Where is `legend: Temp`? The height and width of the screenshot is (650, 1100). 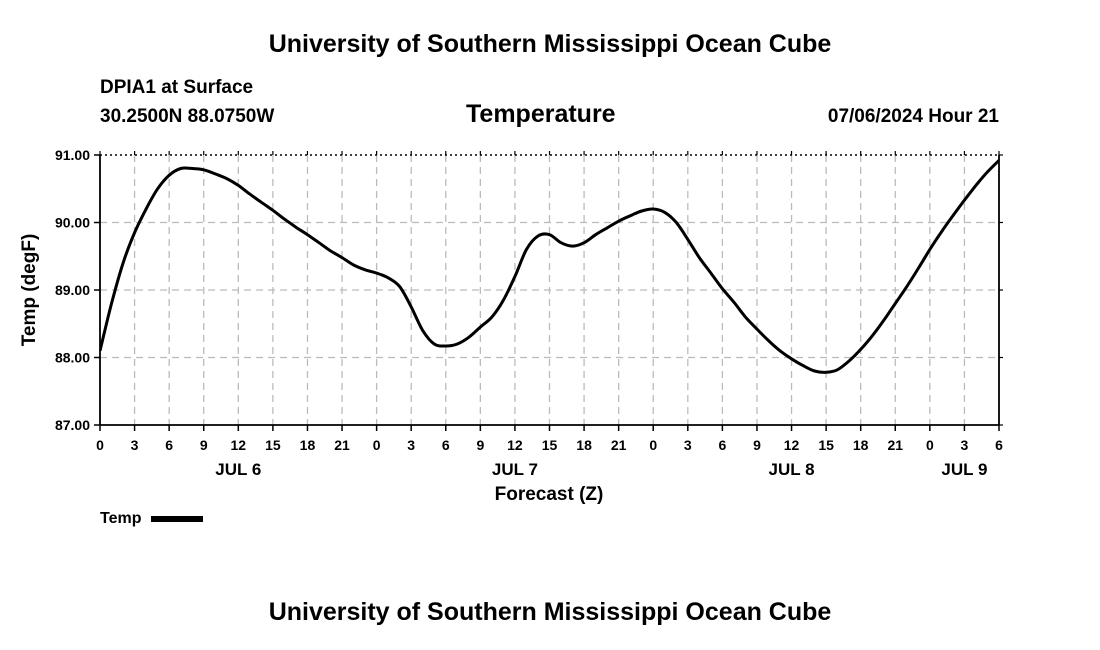 legend: Temp is located at coordinates (152, 519).